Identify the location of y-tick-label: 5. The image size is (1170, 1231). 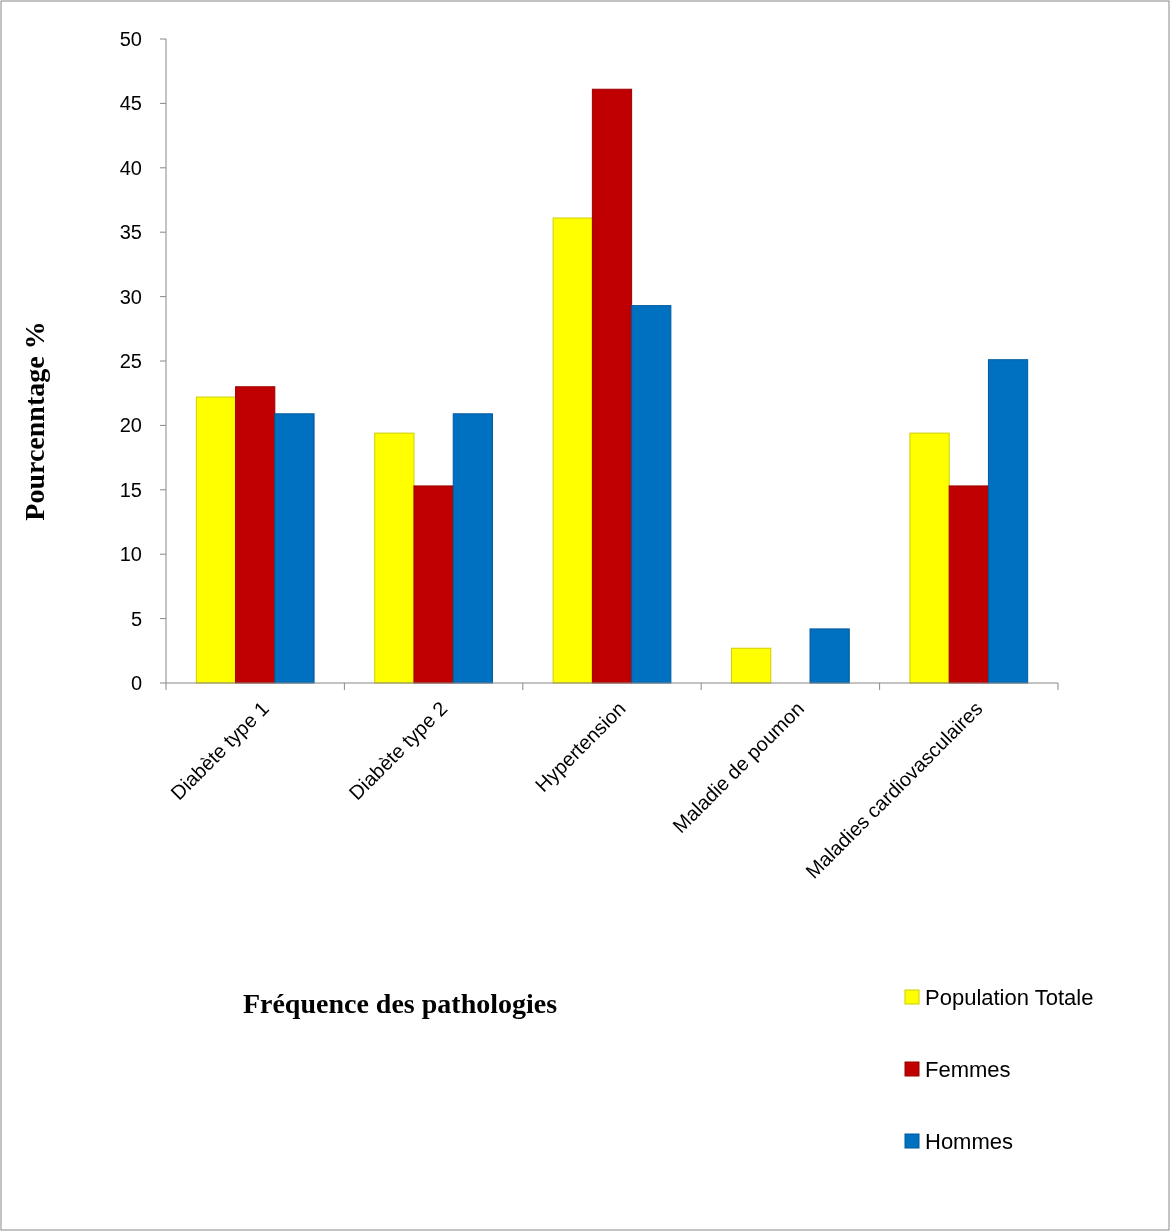
(136, 618).